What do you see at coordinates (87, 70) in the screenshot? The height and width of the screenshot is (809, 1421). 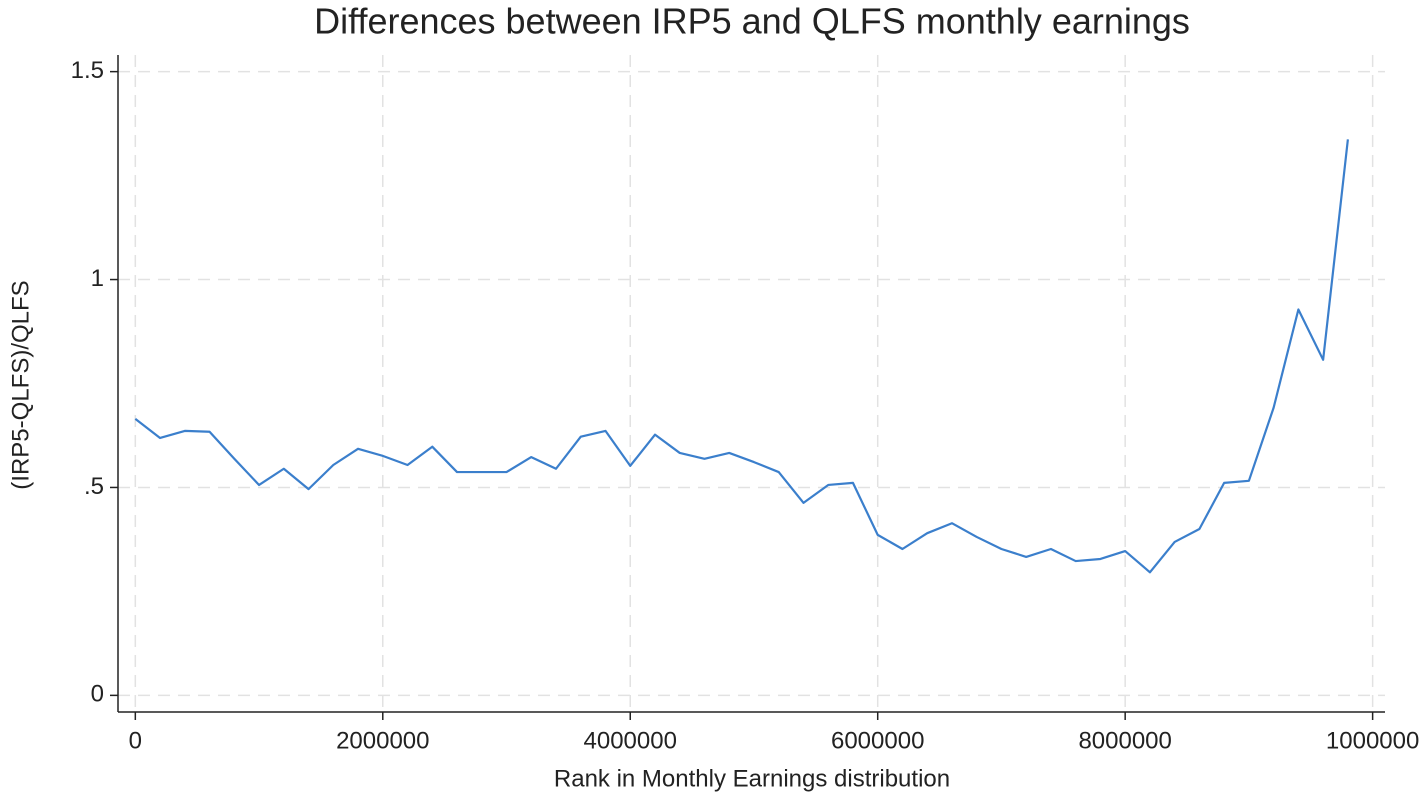 I see `y-tick-label: 1.5` at bounding box center [87, 70].